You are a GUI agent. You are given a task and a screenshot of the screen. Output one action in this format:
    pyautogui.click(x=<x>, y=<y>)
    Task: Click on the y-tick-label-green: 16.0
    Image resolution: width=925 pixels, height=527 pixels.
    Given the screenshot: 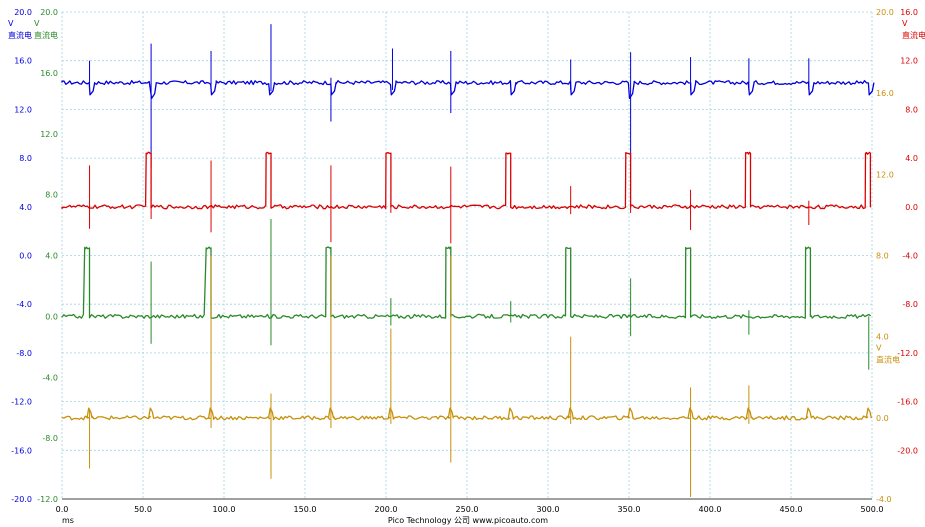 What is the action you would take?
    pyautogui.click(x=49, y=73)
    